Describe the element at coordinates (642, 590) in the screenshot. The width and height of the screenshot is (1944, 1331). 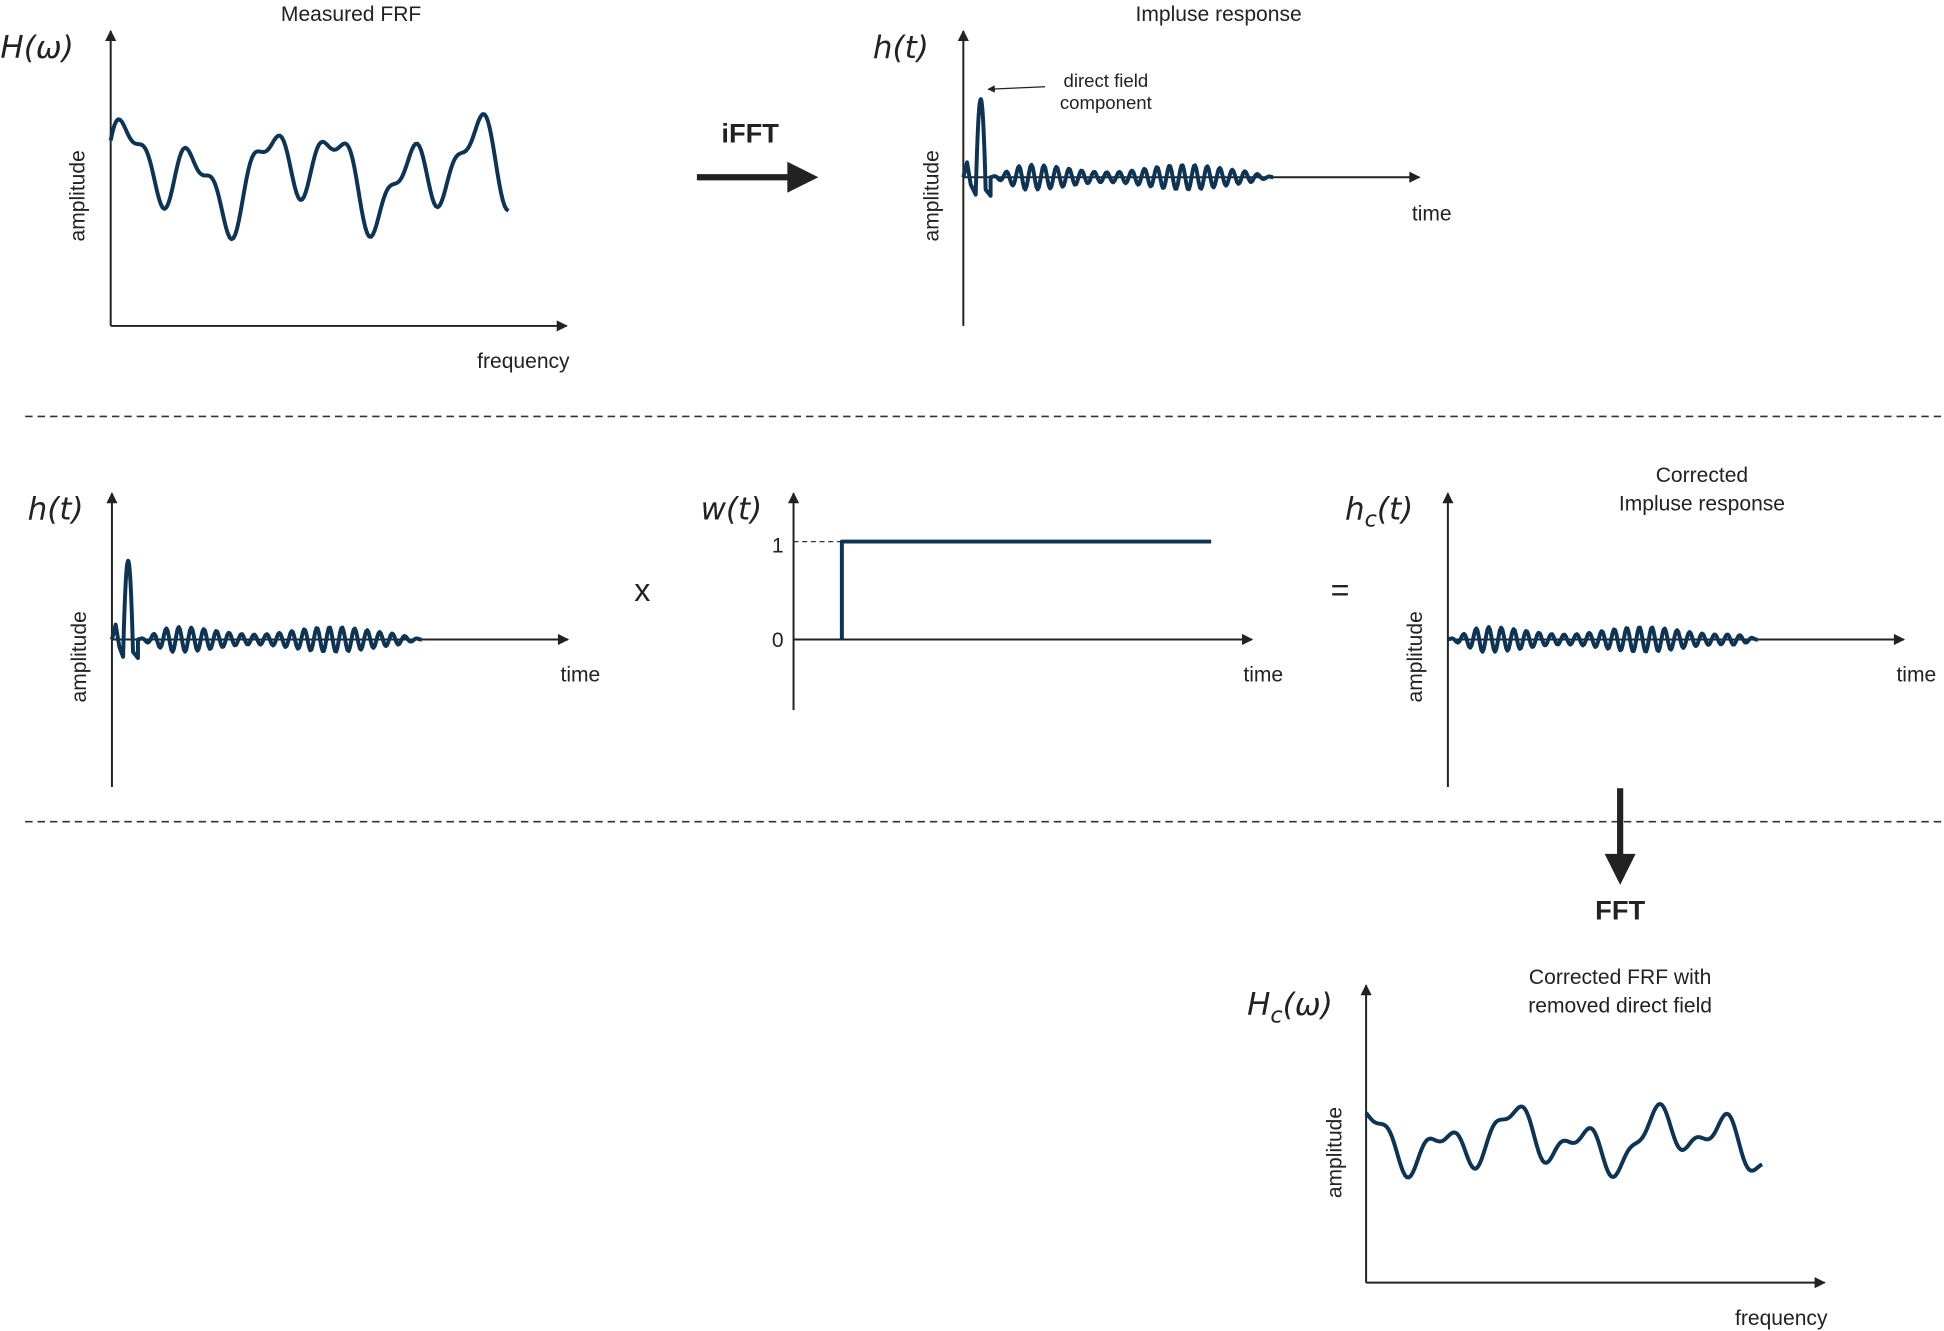
I see `operator: x` at that location.